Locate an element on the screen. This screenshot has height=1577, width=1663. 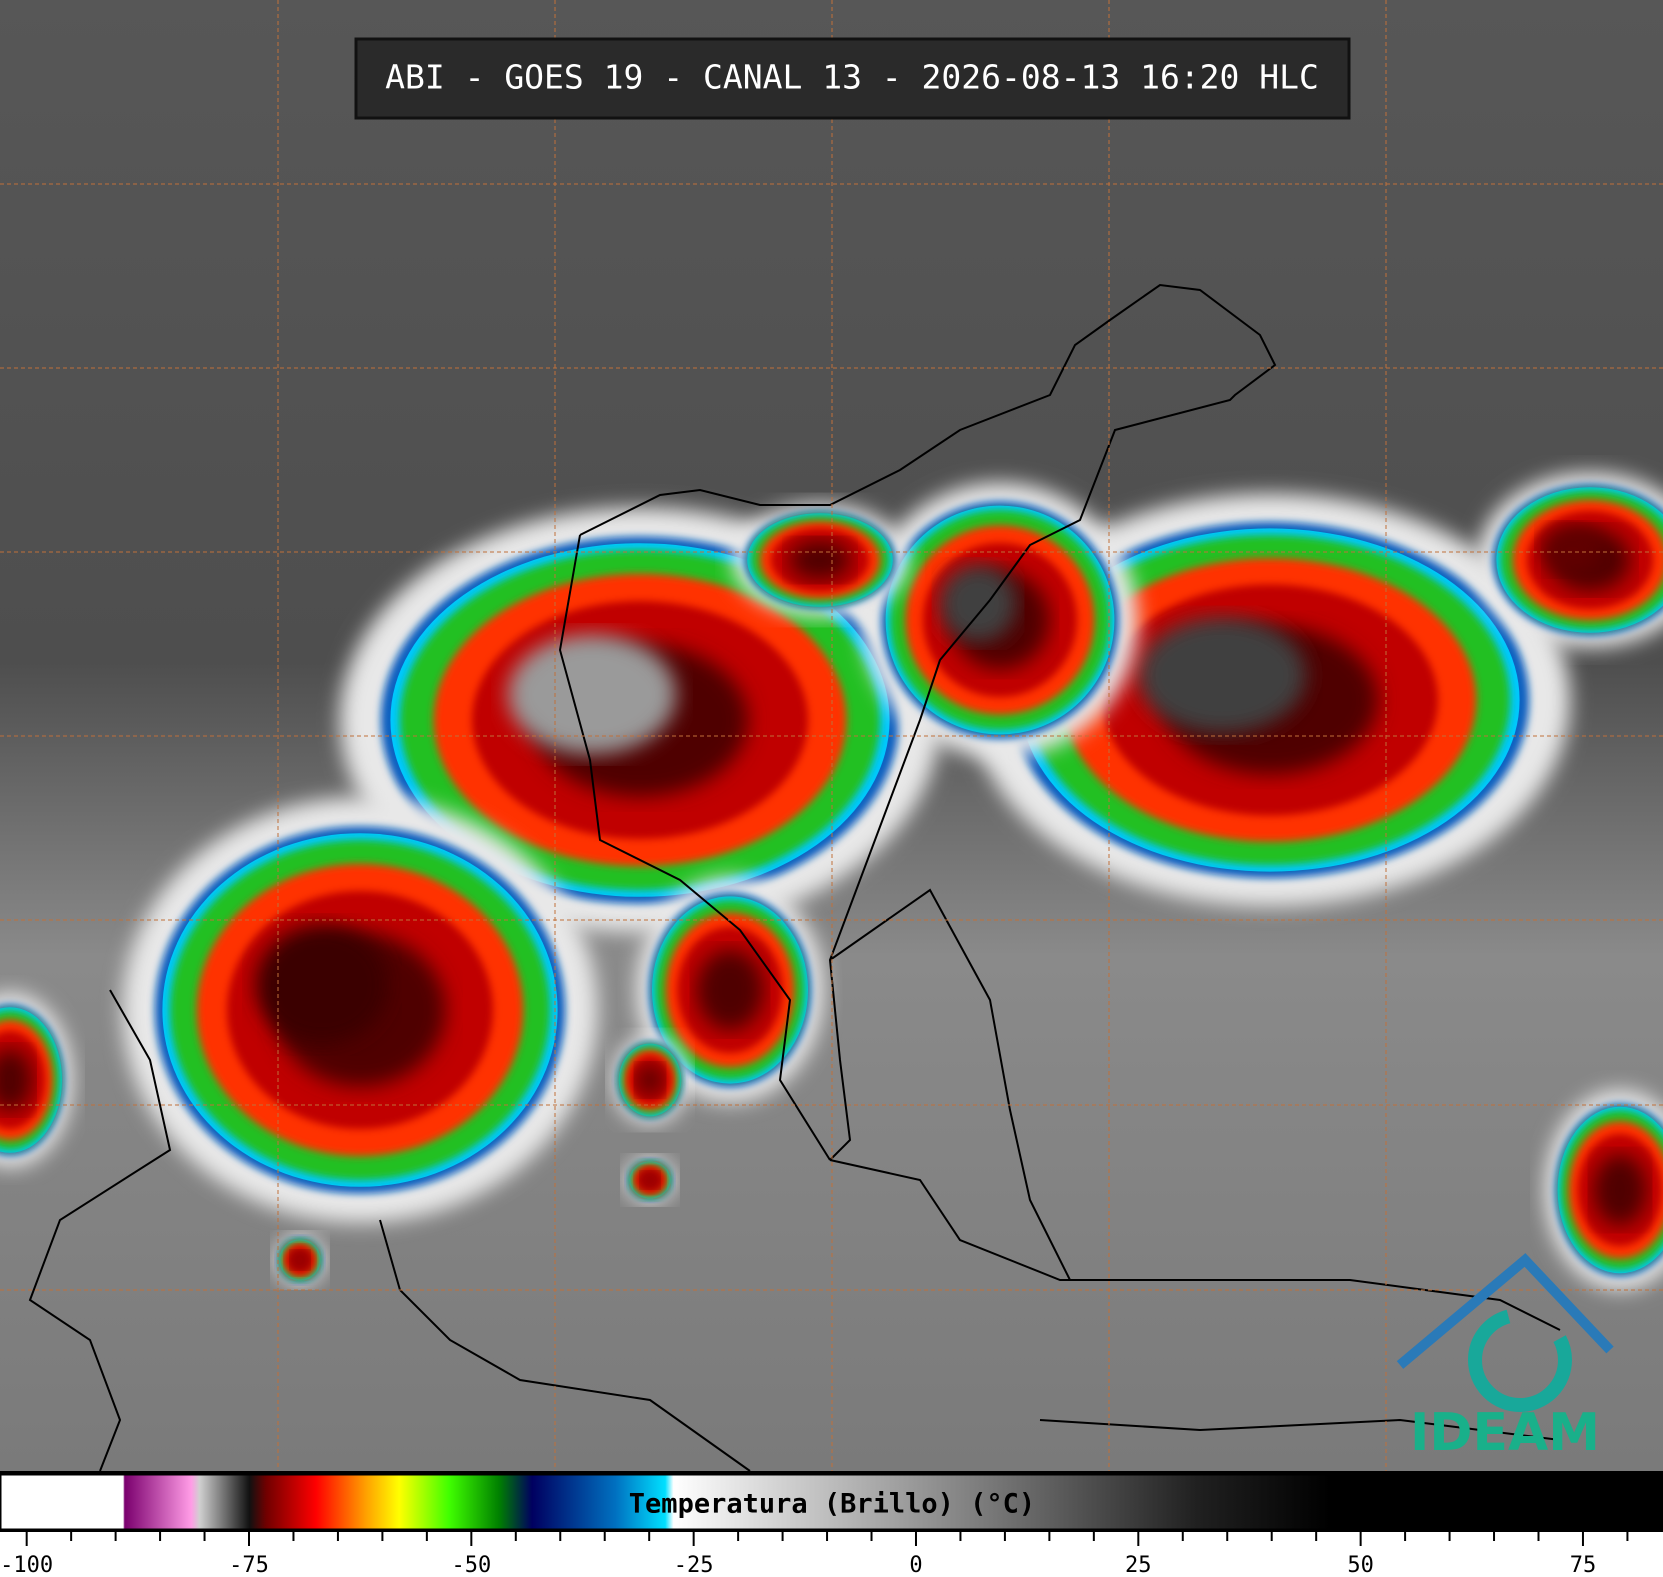
tick-label: 50 is located at coordinates (1360, 1565).